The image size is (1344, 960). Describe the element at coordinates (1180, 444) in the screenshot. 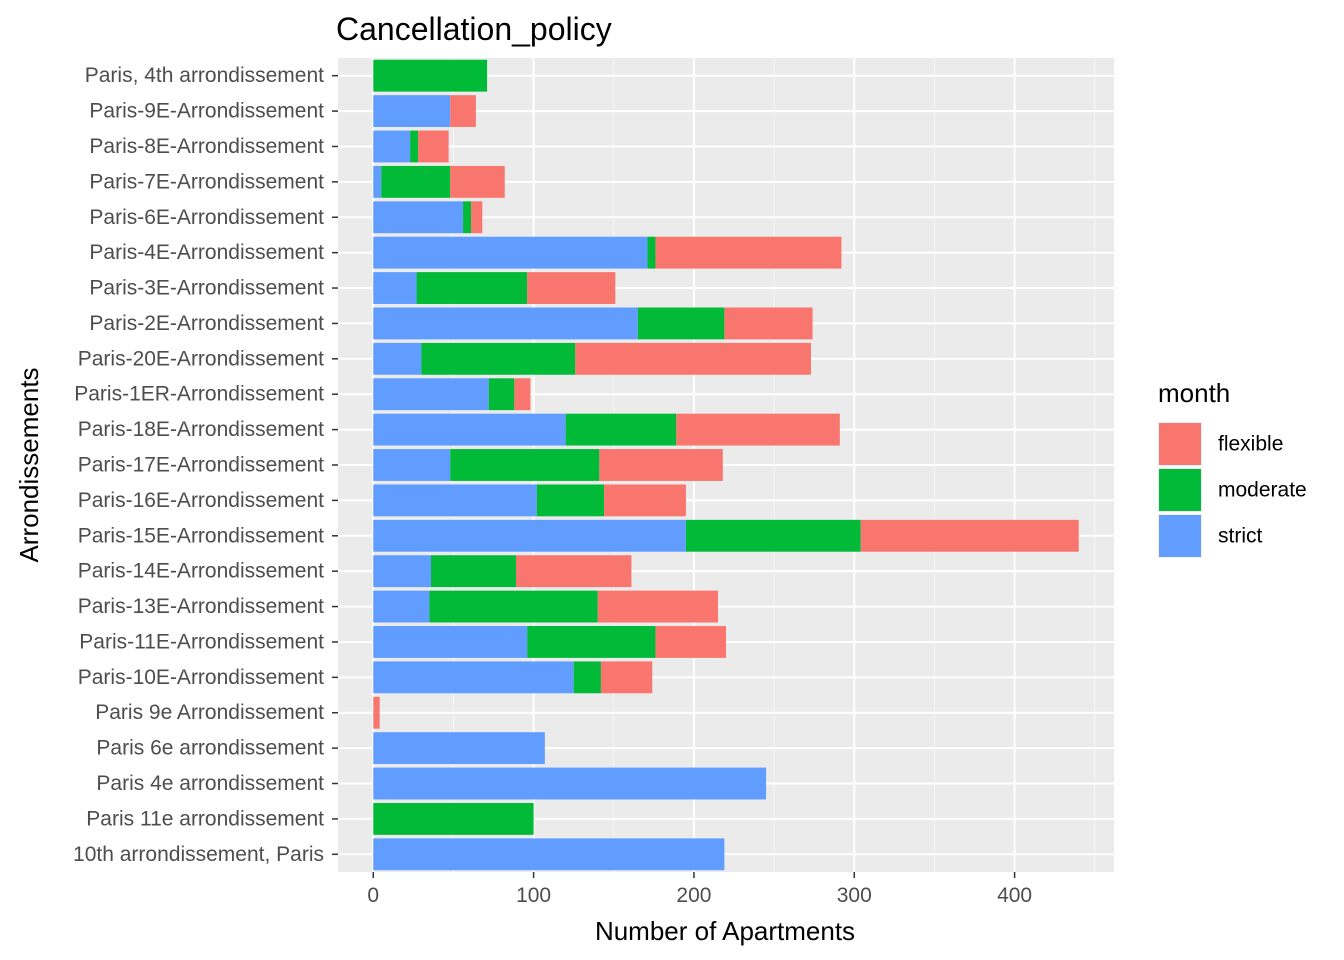

I see `legend-swatch-flexible` at that location.